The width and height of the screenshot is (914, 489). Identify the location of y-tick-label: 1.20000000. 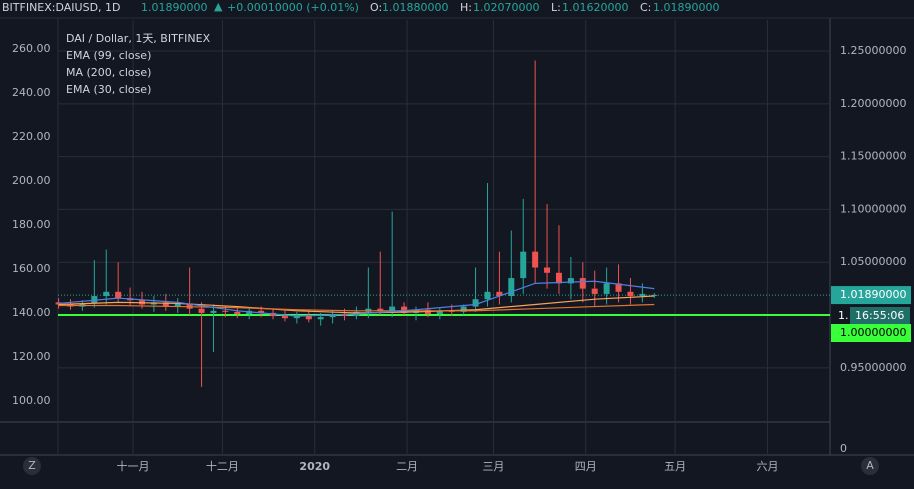
(873, 103).